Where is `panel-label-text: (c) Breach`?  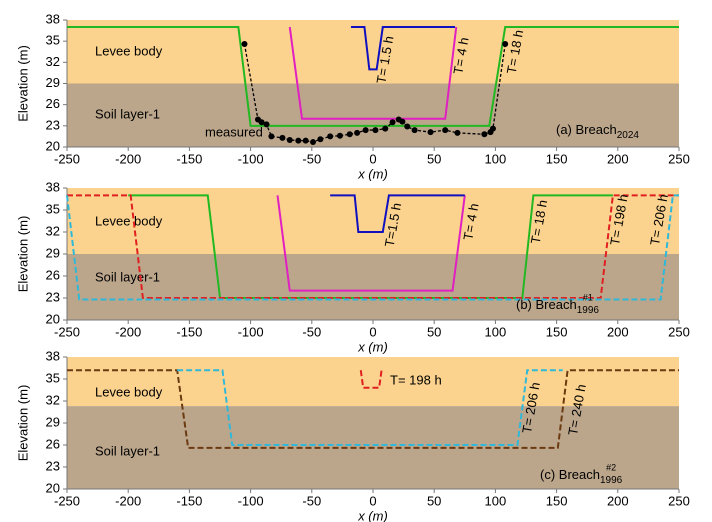 panel-label-text: (c) Breach is located at coordinates (570, 474).